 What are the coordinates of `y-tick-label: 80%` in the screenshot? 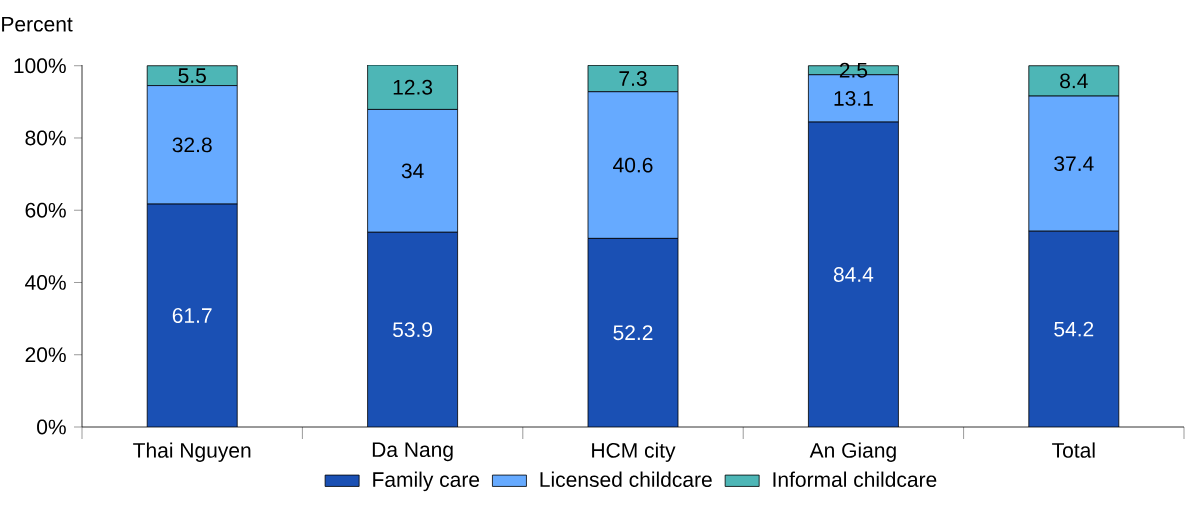 It's located at (45, 138).